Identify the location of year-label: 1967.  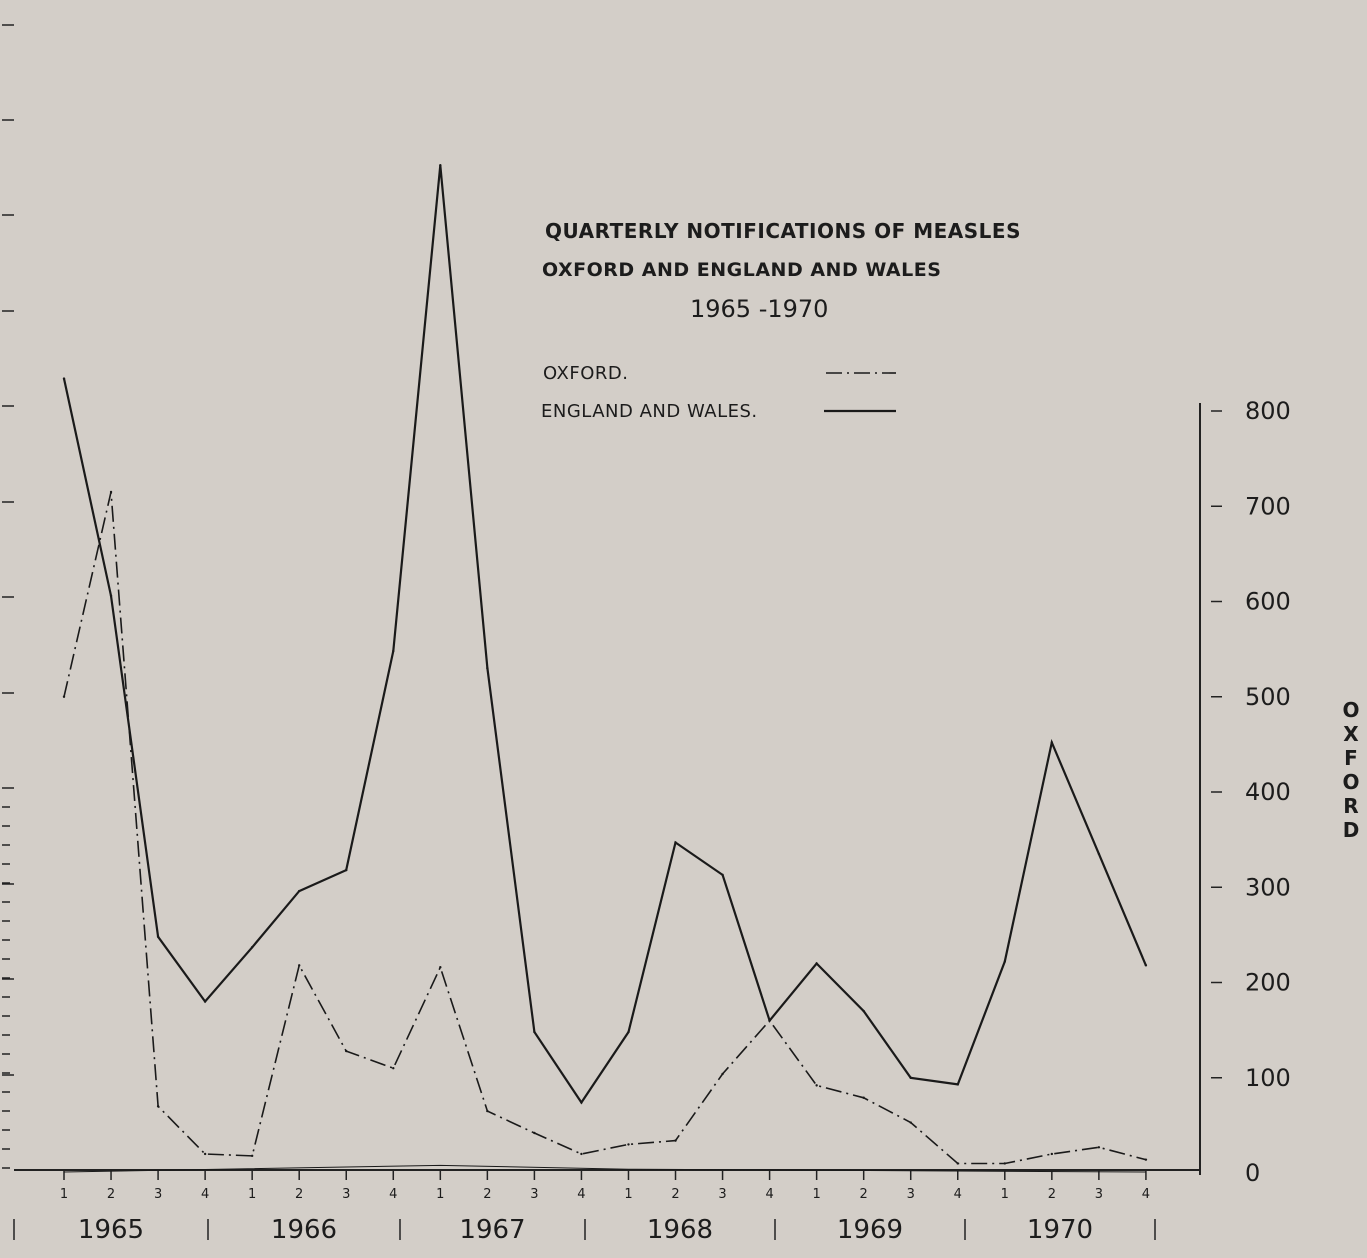
(492, 1230).